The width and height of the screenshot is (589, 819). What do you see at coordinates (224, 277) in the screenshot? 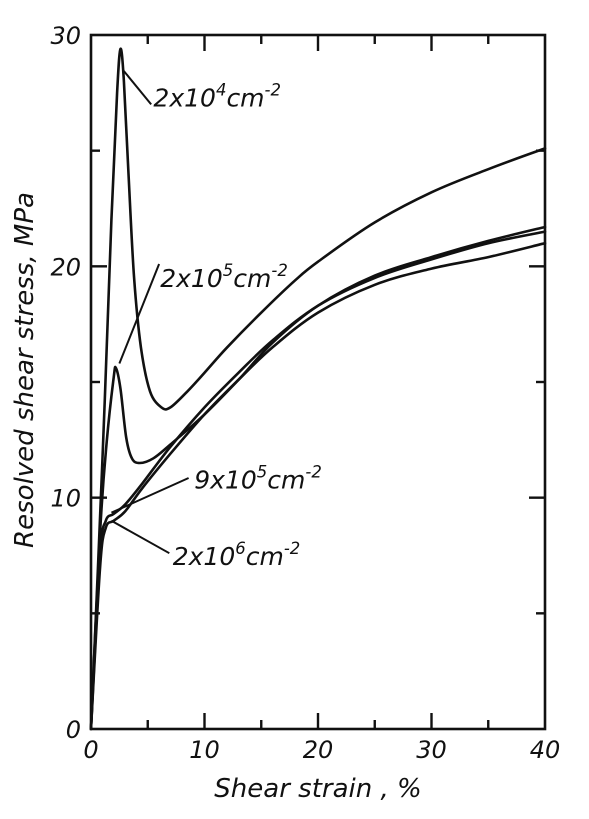
I see `series-label-2: 2x105cm-2` at bounding box center [224, 277].